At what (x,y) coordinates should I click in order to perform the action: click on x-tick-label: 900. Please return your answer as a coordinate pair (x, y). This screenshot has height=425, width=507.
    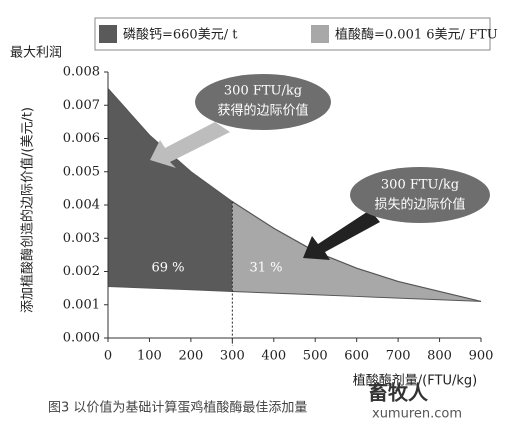
    Looking at the image, I should click on (481, 356).